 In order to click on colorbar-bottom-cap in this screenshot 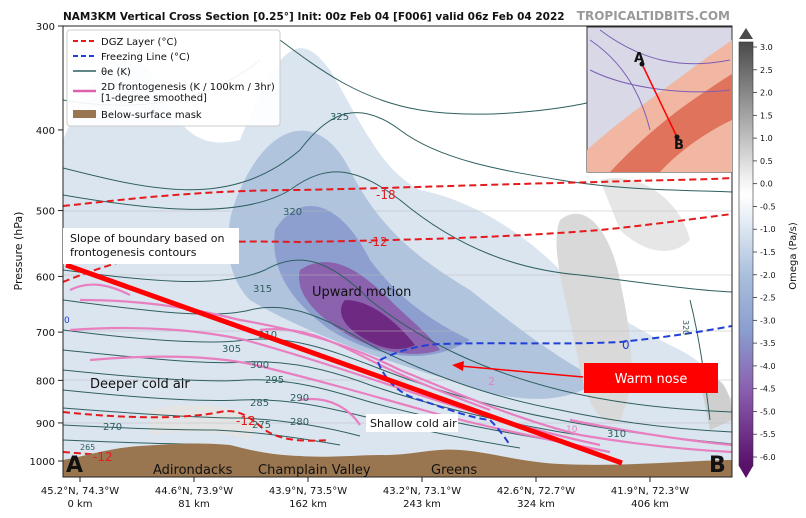, I will do `click(746, 472)`.